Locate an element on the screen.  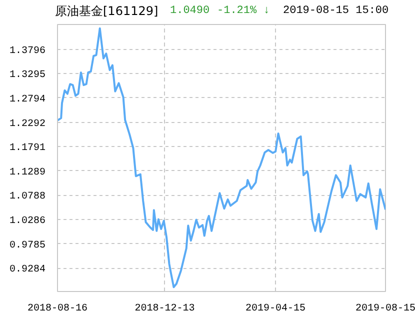
y-tick-label: 0.9785 is located at coordinates (27, 246).